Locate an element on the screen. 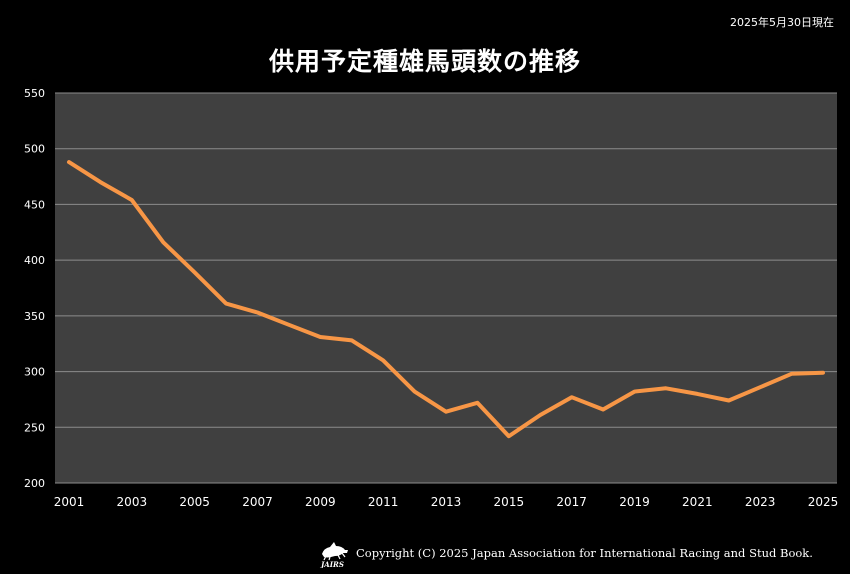  data-point-2006 is located at coordinates (226, 304).